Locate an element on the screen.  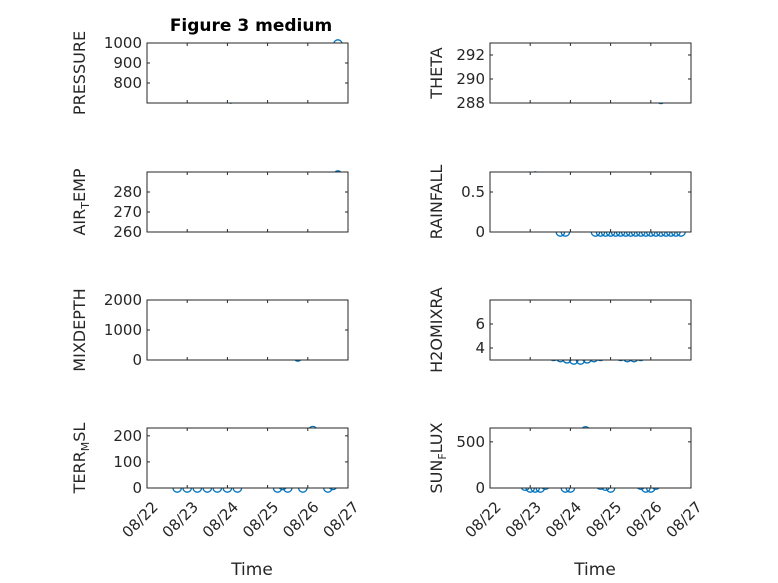
y-tick-label: 260 is located at coordinates (127, 232).